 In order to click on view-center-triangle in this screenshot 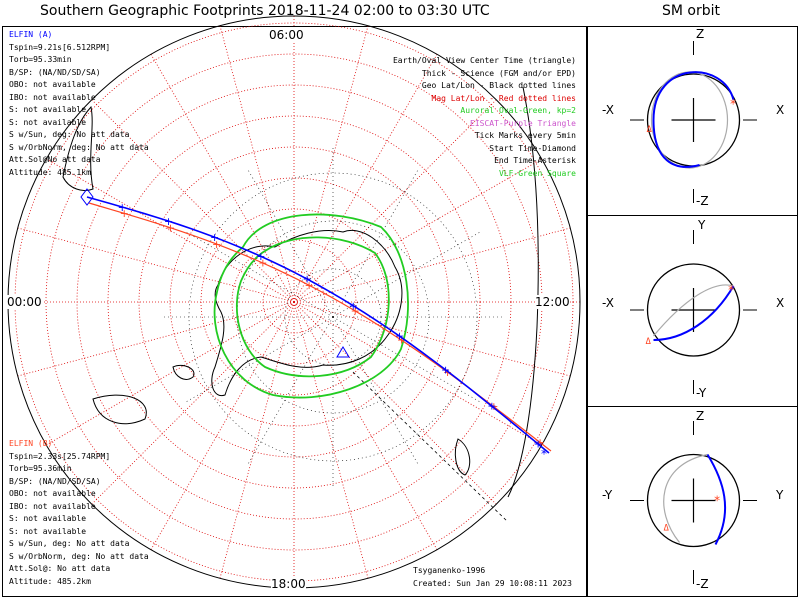, I will do `click(343, 352)`.